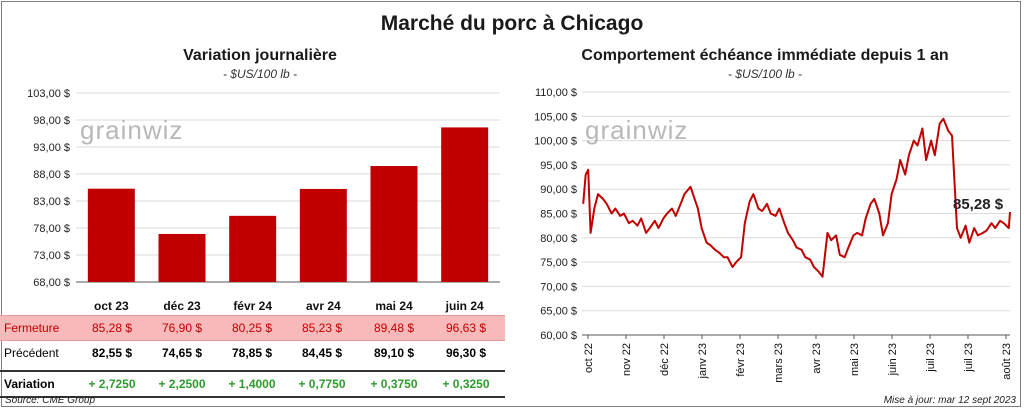  What do you see at coordinates (51, 175) in the screenshot?
I see `y-tick-label: 88,00 $` at bounding box center [51, 175].